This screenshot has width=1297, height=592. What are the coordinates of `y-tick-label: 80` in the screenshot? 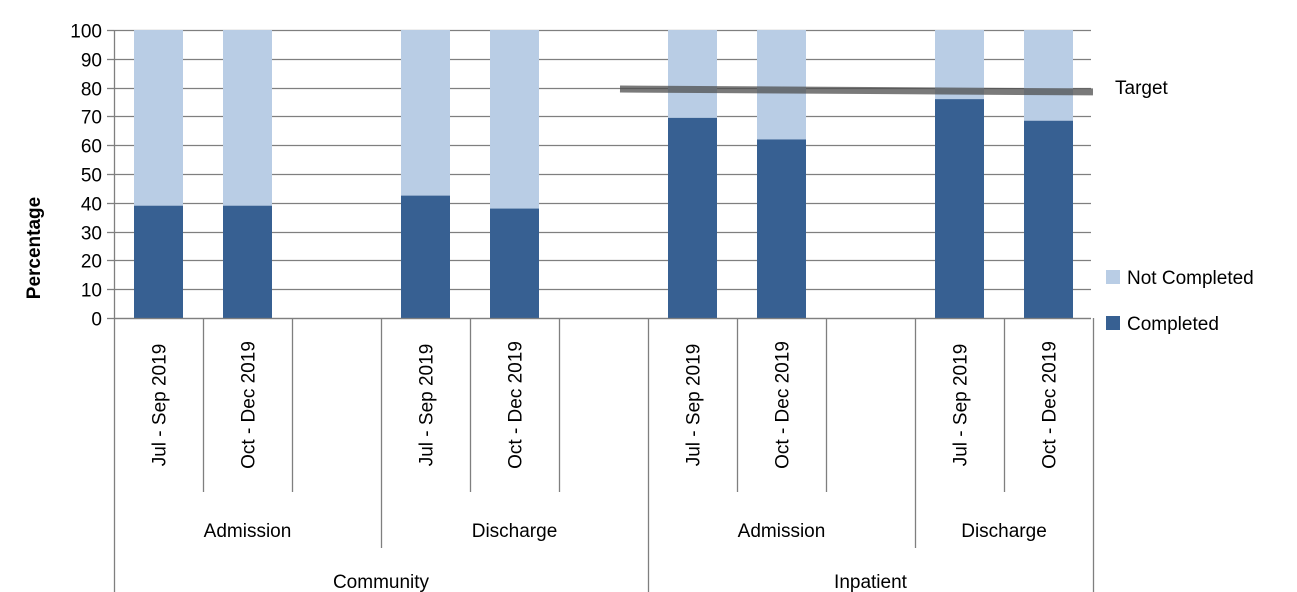 It's located at (91, 90).